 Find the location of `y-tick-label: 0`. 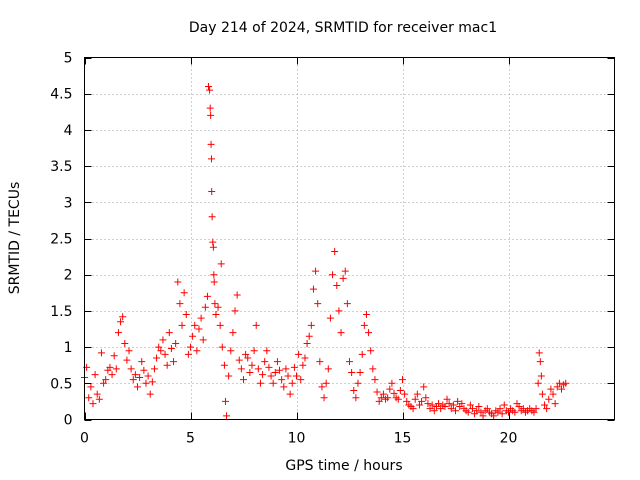

y-tick-label: 0 is located at coordinates (68, 421).